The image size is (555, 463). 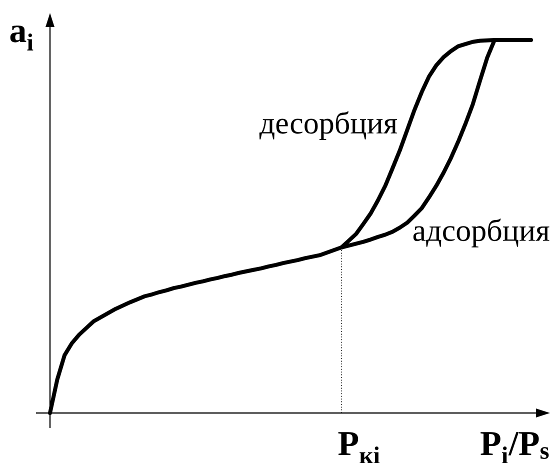 What do you see at coordinates (22, 38) in the screenshot?
I see `y-axis-title: a$_{i}$` at bounding box center [22, 38].